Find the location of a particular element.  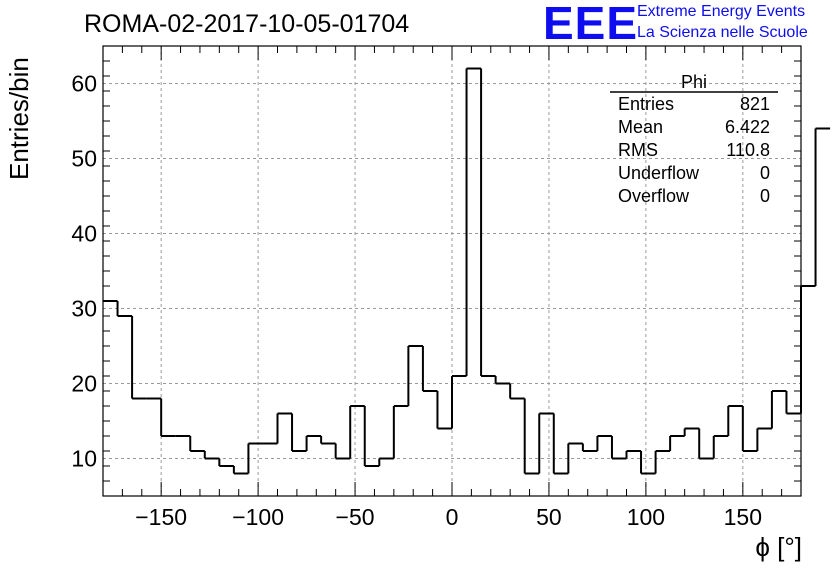

x-tick-label: 50 is located at coordinates (549, 517).